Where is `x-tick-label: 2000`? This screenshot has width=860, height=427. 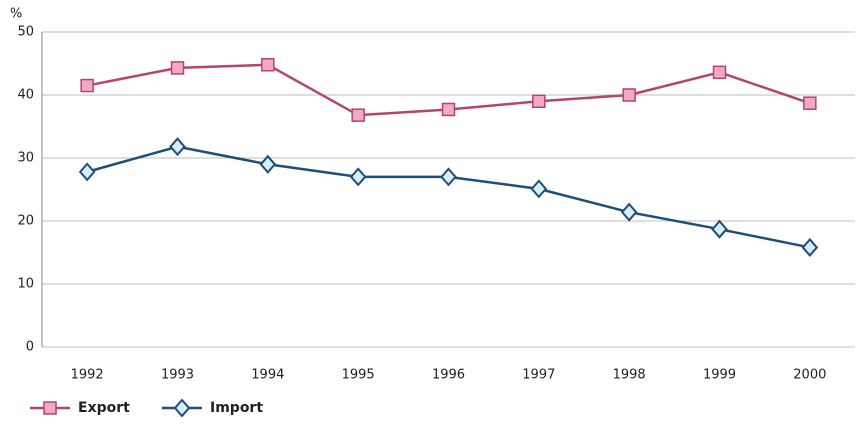
x-tick-label: 2000 is located at coordinates (809, 375).